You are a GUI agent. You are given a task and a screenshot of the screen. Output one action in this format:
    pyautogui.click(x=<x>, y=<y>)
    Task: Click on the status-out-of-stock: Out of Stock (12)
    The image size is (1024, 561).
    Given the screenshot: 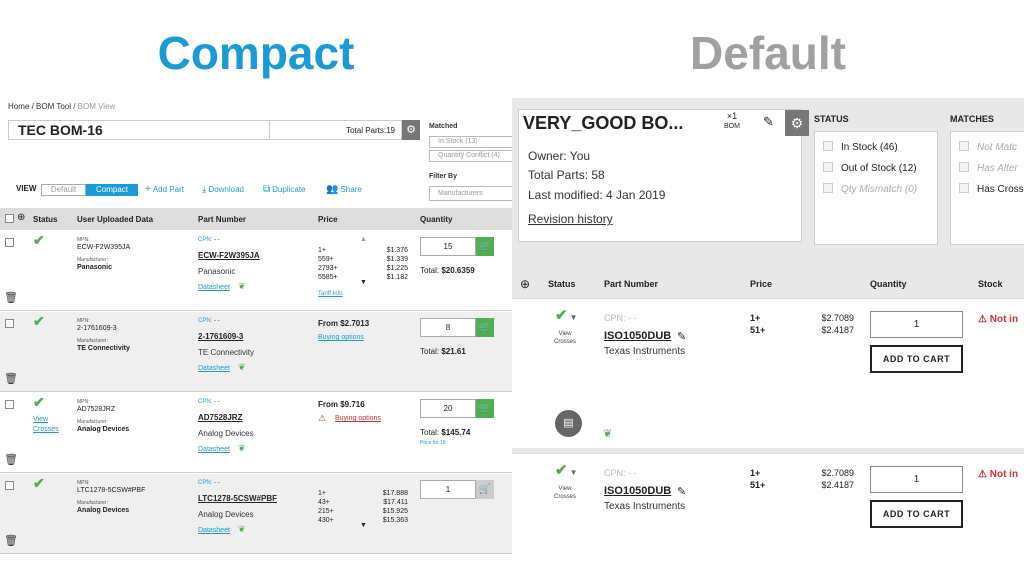 What is the action you would take?
    pyautogui.click(x=870, y=168)
    